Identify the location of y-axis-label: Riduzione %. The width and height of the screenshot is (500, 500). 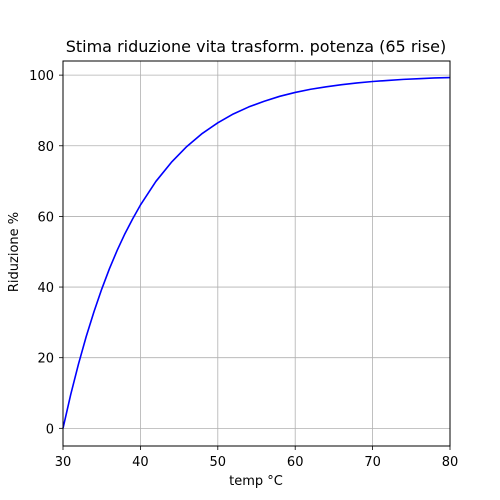
(14, 252).